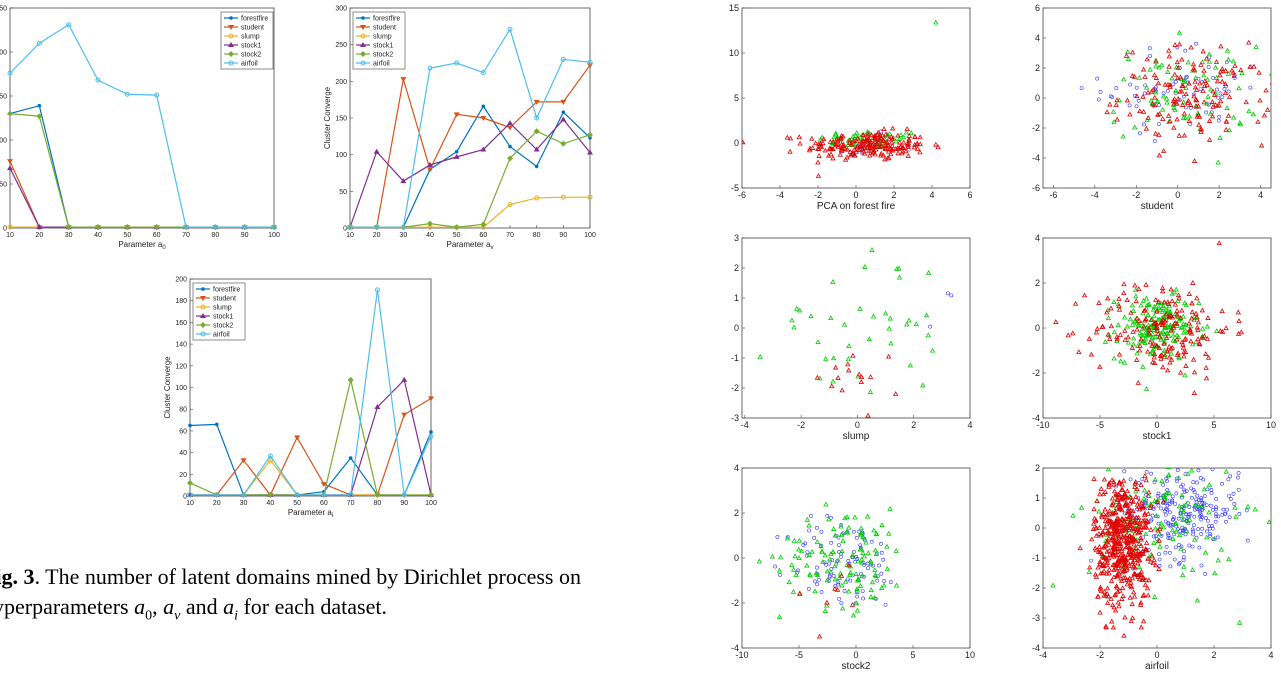 The width and height of the screenshot is (1281, 677). What do you see at coordinates (735, 358) in the screenshot?
I see `y-tick-label: -1` at bounding box center [735, 358].